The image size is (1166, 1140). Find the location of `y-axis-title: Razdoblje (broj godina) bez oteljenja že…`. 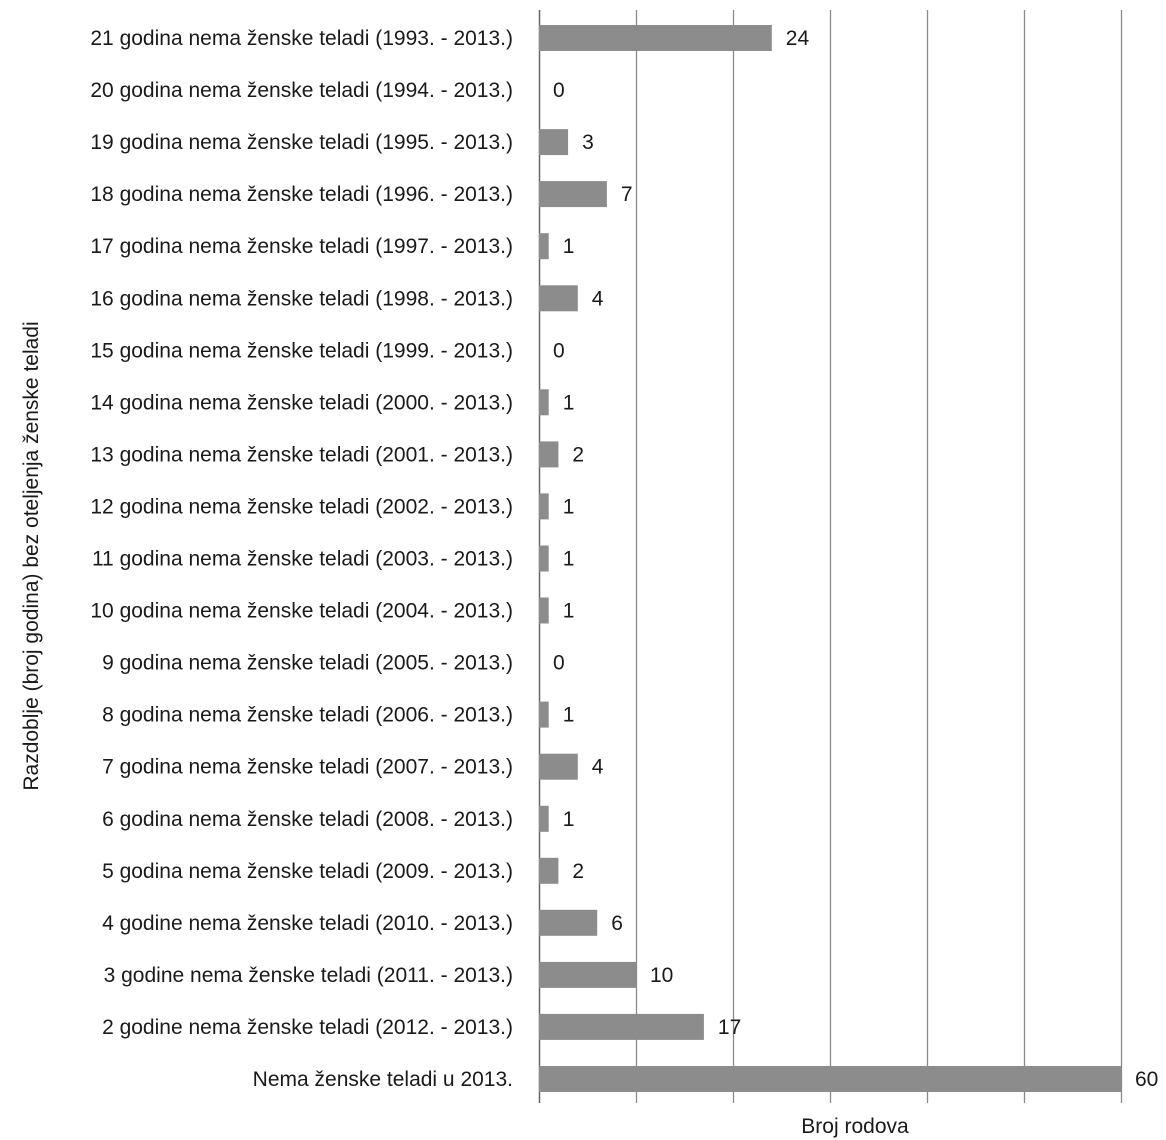

y-axis-title: Razdoblje (broj godina) bez oteljenja že… is located at coordinates (31, 555).